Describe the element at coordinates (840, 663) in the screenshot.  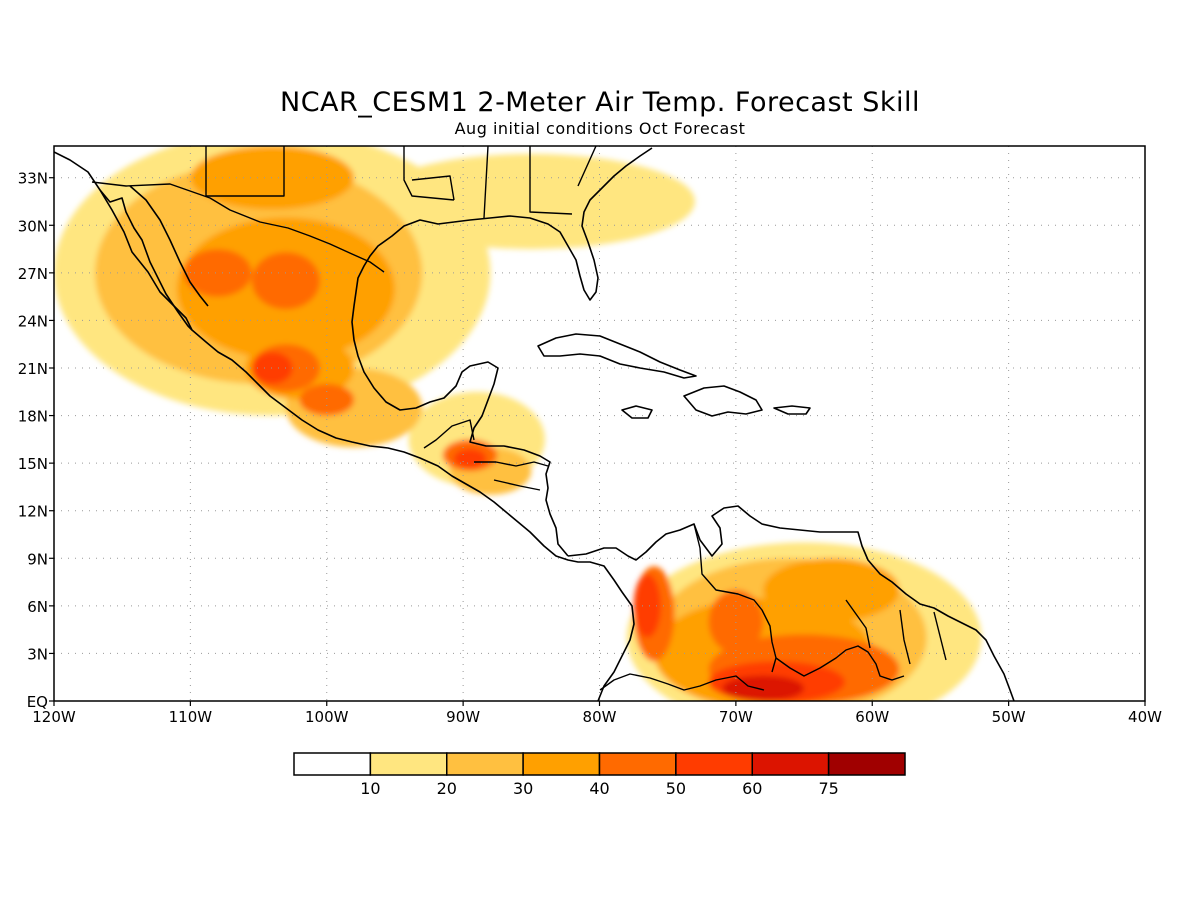
I see `brazil-border` at that location.